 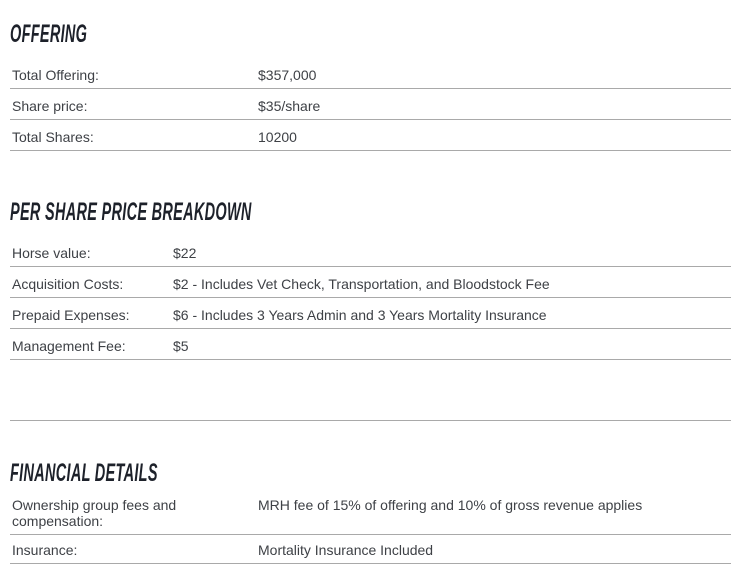 What do you see at coordinates (370, 73) in the screenshot?
I see `table-row: Total Offering: $357,000` at bounding box center [370, 73].